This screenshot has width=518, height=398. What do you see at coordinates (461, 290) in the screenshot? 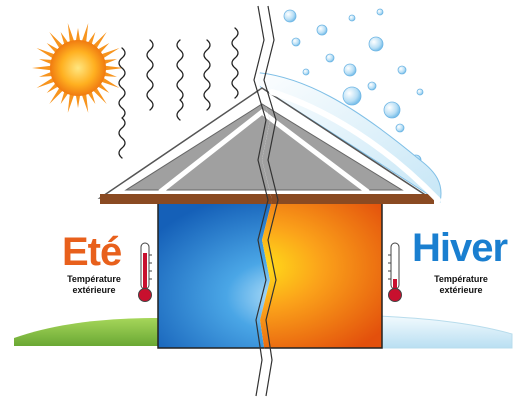
I see `winter-subtitle-line2: extérieure` at bounding box center [461, 290].